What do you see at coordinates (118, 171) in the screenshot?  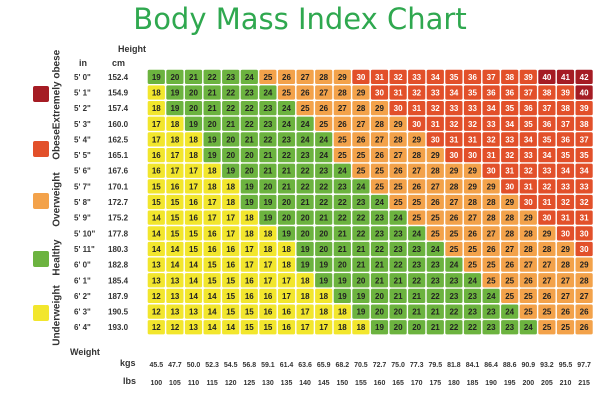 I see `height-cm-tick: 167.6` at bounding box center [118, 171].